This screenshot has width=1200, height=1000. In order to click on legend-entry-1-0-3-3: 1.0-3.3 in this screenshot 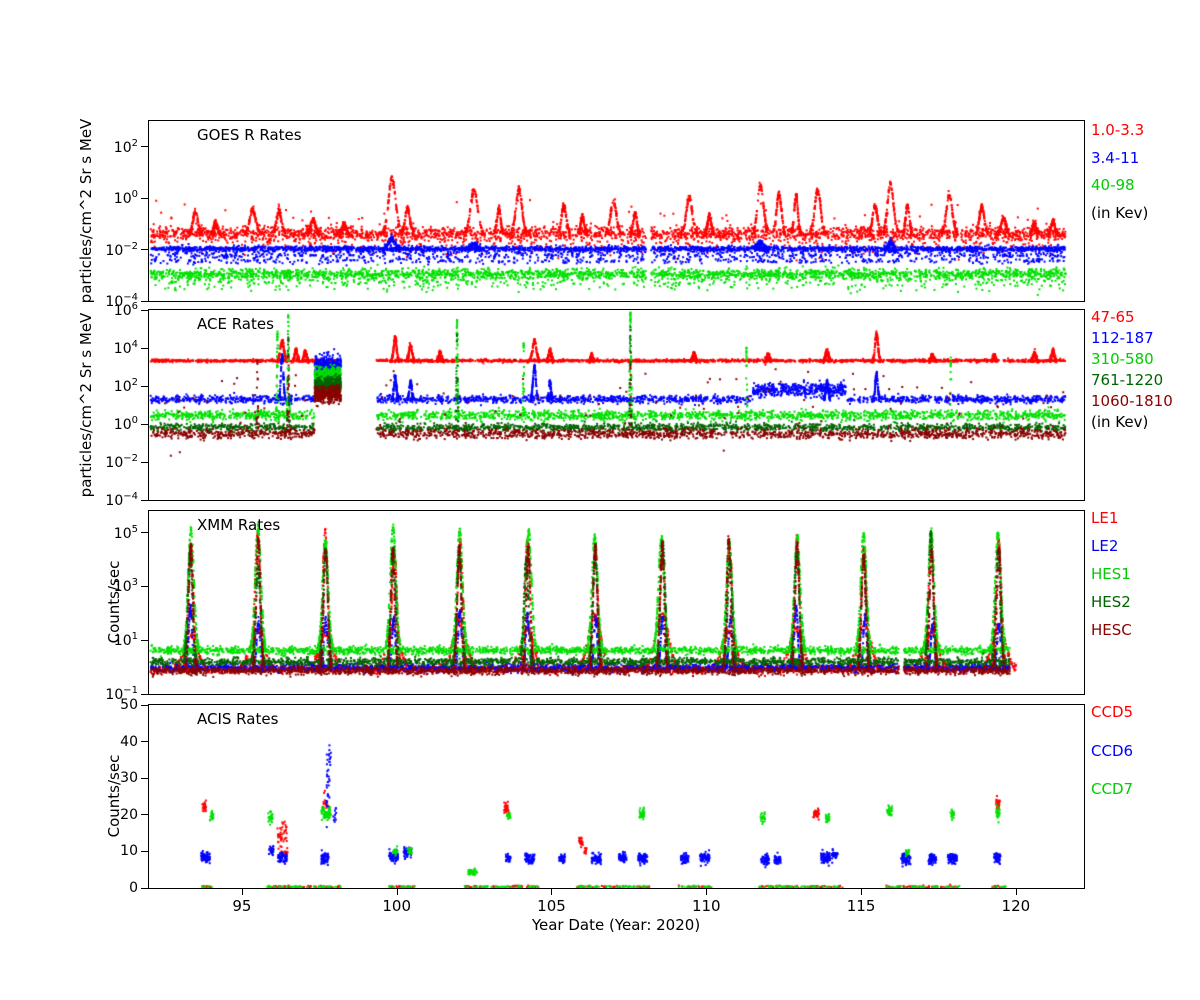, I will do `click(1118, 130)`.